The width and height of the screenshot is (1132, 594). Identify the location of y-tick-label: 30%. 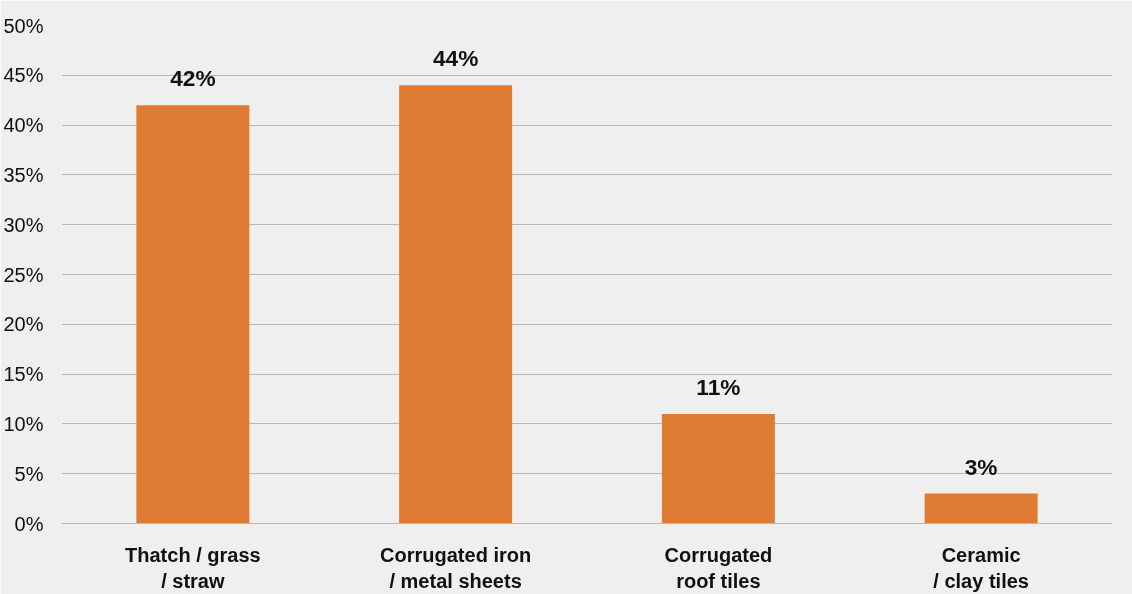
(23, 224).